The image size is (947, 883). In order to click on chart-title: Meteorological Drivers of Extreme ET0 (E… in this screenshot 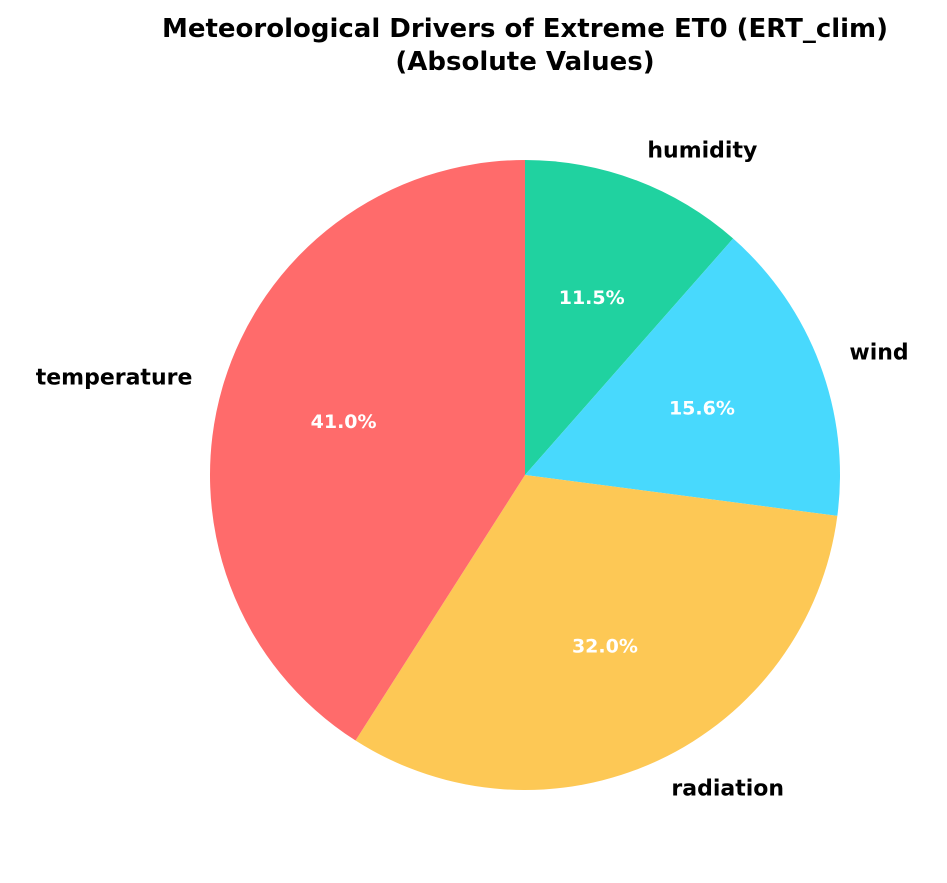, I will do `click(525, 45)`.